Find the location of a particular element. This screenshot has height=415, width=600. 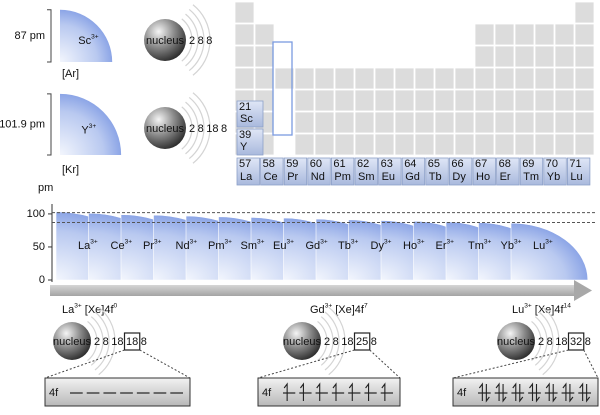

atomic-number: 58 is located at coordinates (269, 164).